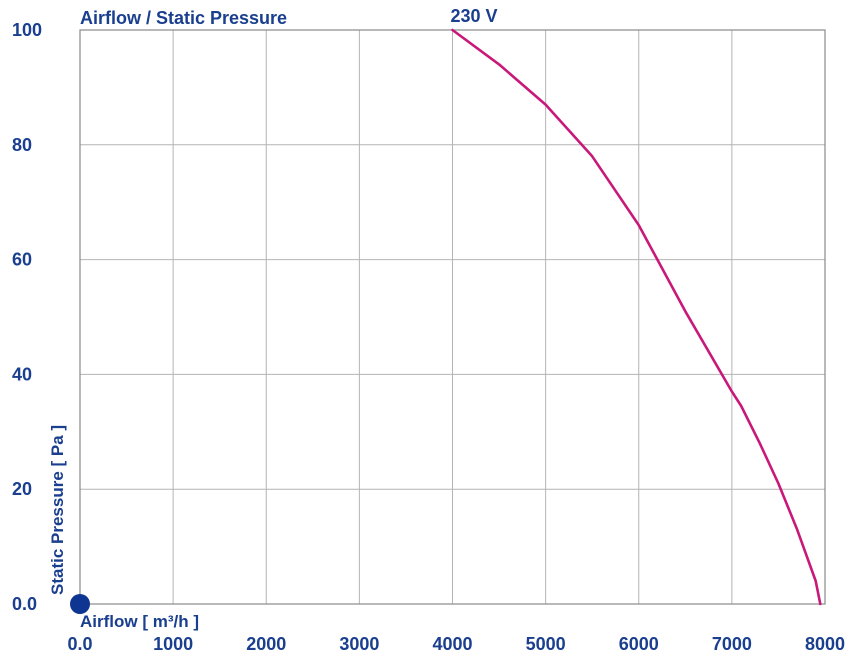 The image size is (850, 660). Describe the element at coordinates (139, 621) in the screenshot. I see `x-axis-title: Airflow [ m³/h ]` at that location.